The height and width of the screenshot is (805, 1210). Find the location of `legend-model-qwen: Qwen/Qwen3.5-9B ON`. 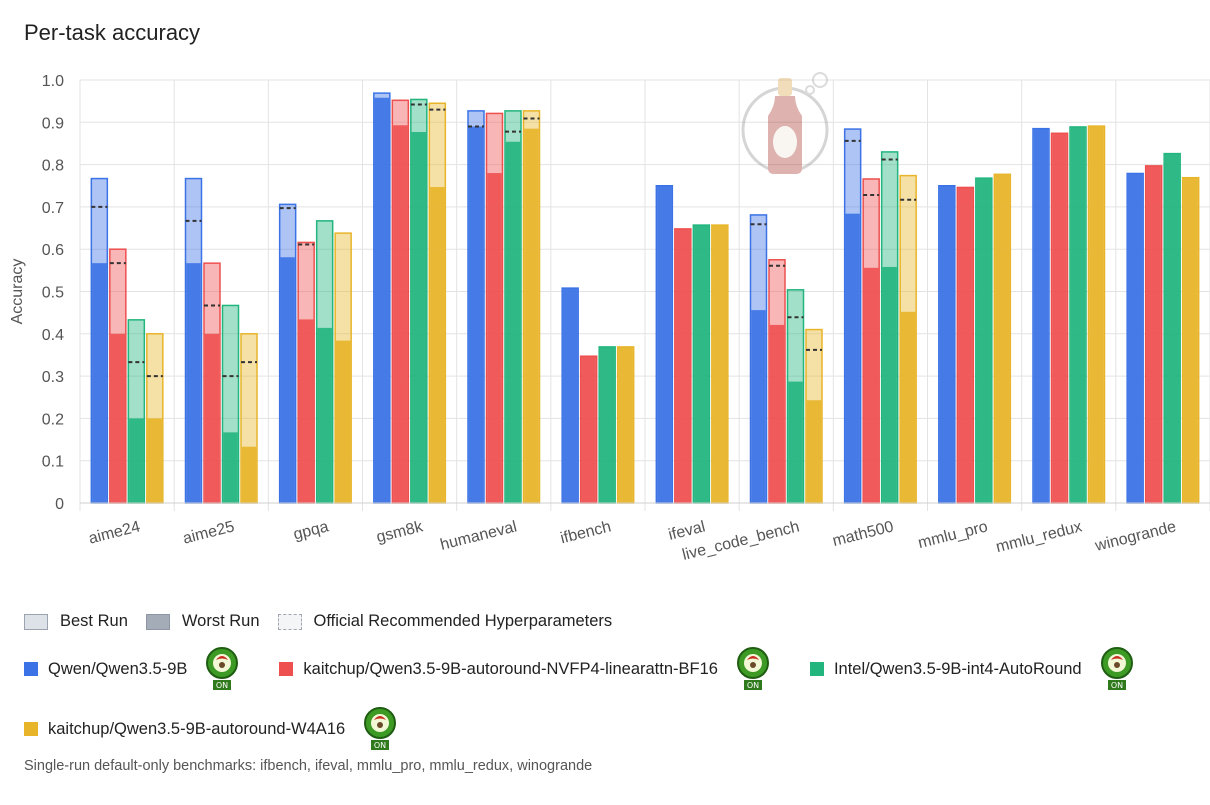

legend-model-qwen: Qwen/Qwen3.5-9B ON is located at coordinates (142, 669).